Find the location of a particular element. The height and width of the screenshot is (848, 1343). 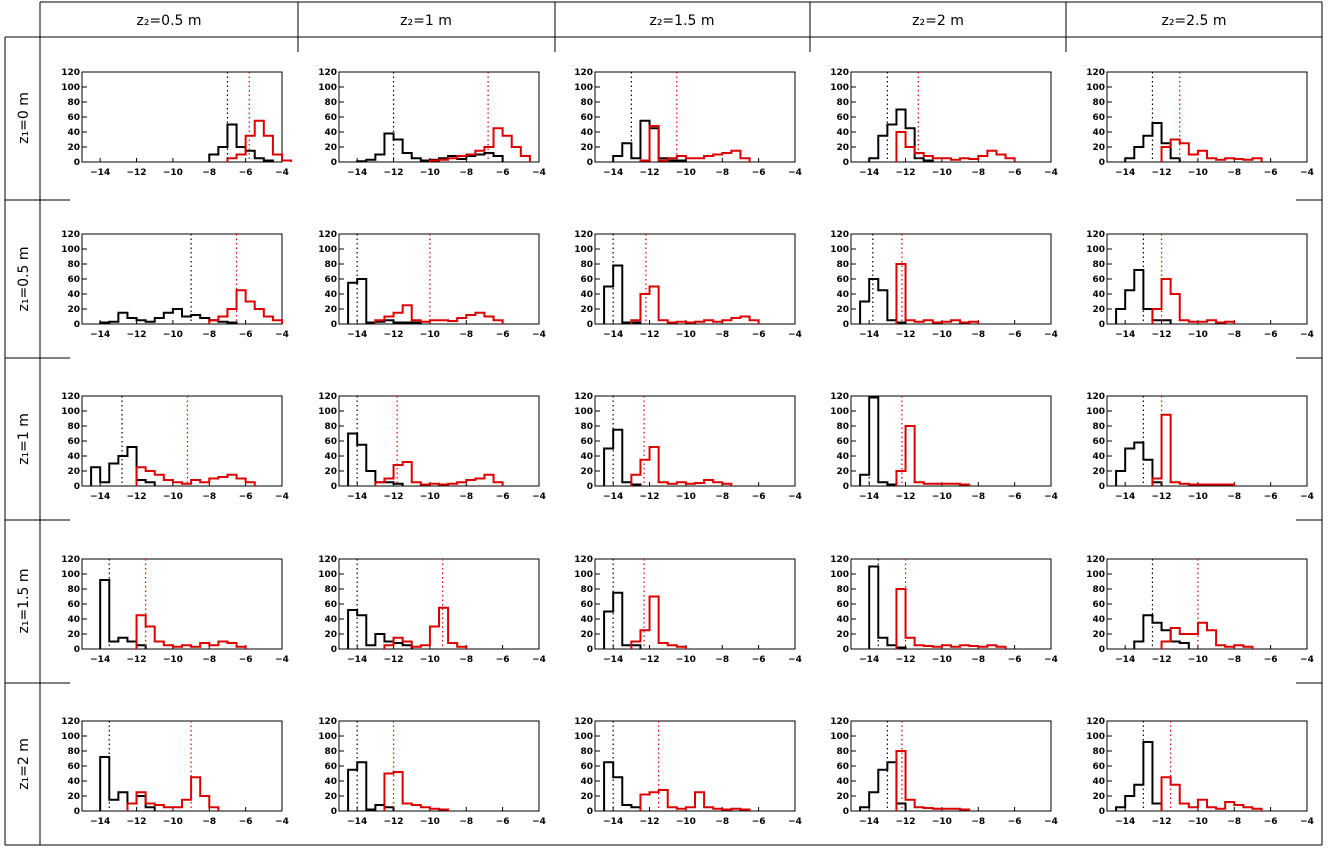

row-header-1: z₁=0 m is located at coordinates (24, 118).